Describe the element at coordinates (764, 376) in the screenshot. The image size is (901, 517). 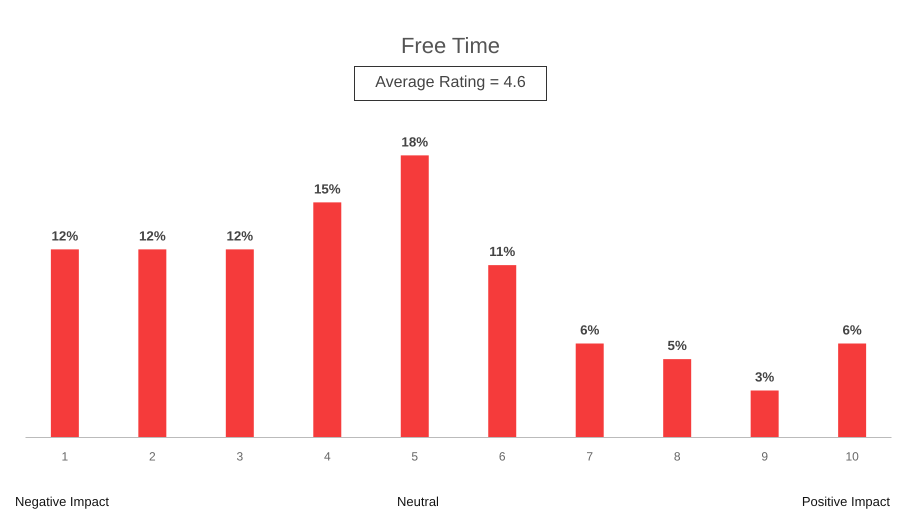
I see `data-label: 3%` at that location.